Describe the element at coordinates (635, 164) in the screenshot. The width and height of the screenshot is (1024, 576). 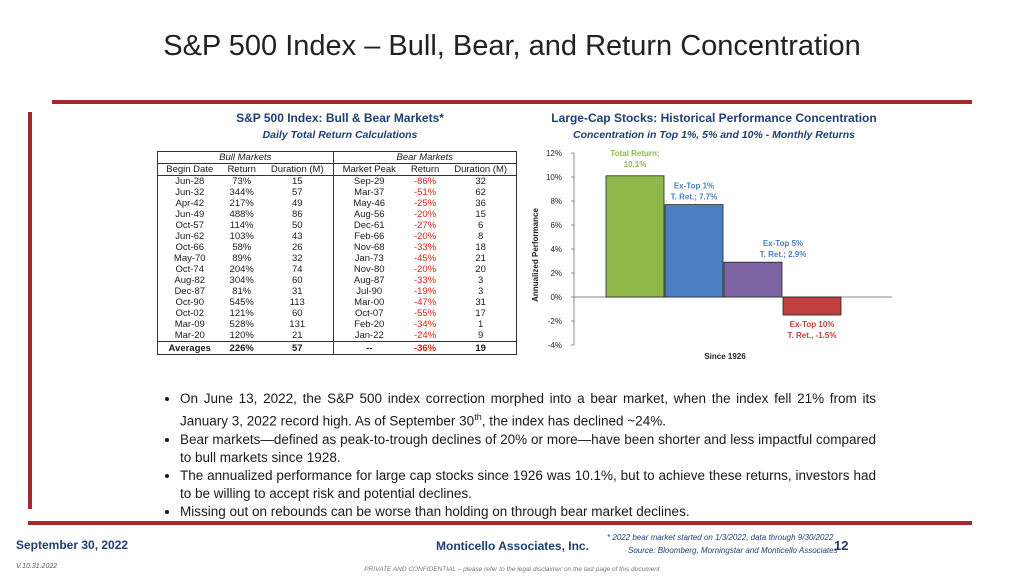
I see `bar-value-label: 10.1%` at that location.